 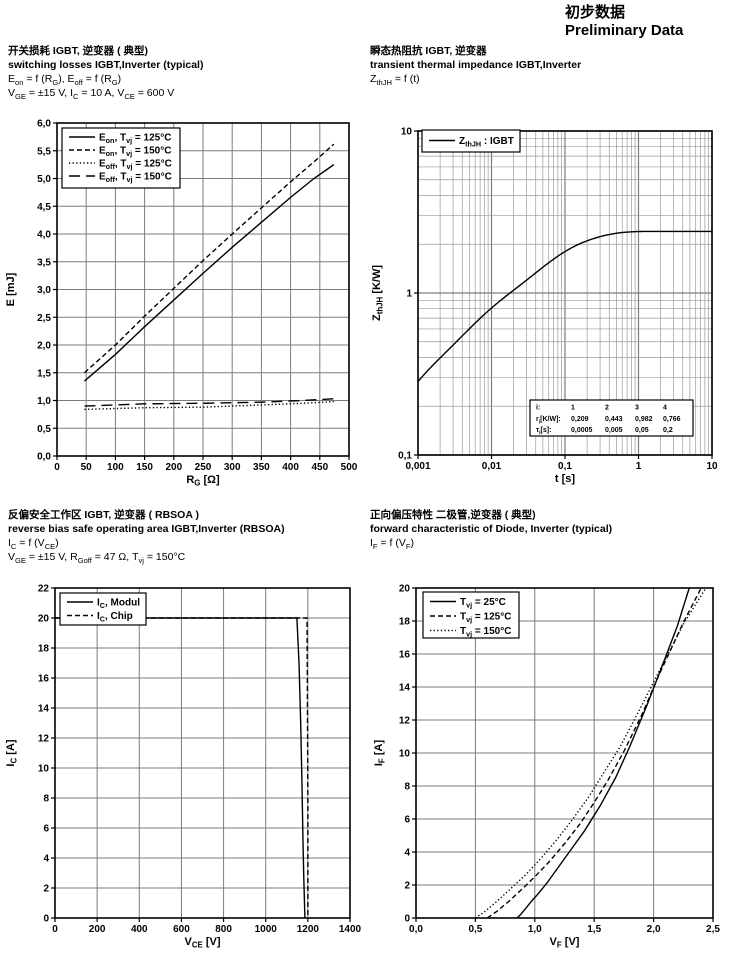 What do you see at coordinates (607, 408) in the screenshot?
I see `table-cell: 2` at bounding box center [607, 408].